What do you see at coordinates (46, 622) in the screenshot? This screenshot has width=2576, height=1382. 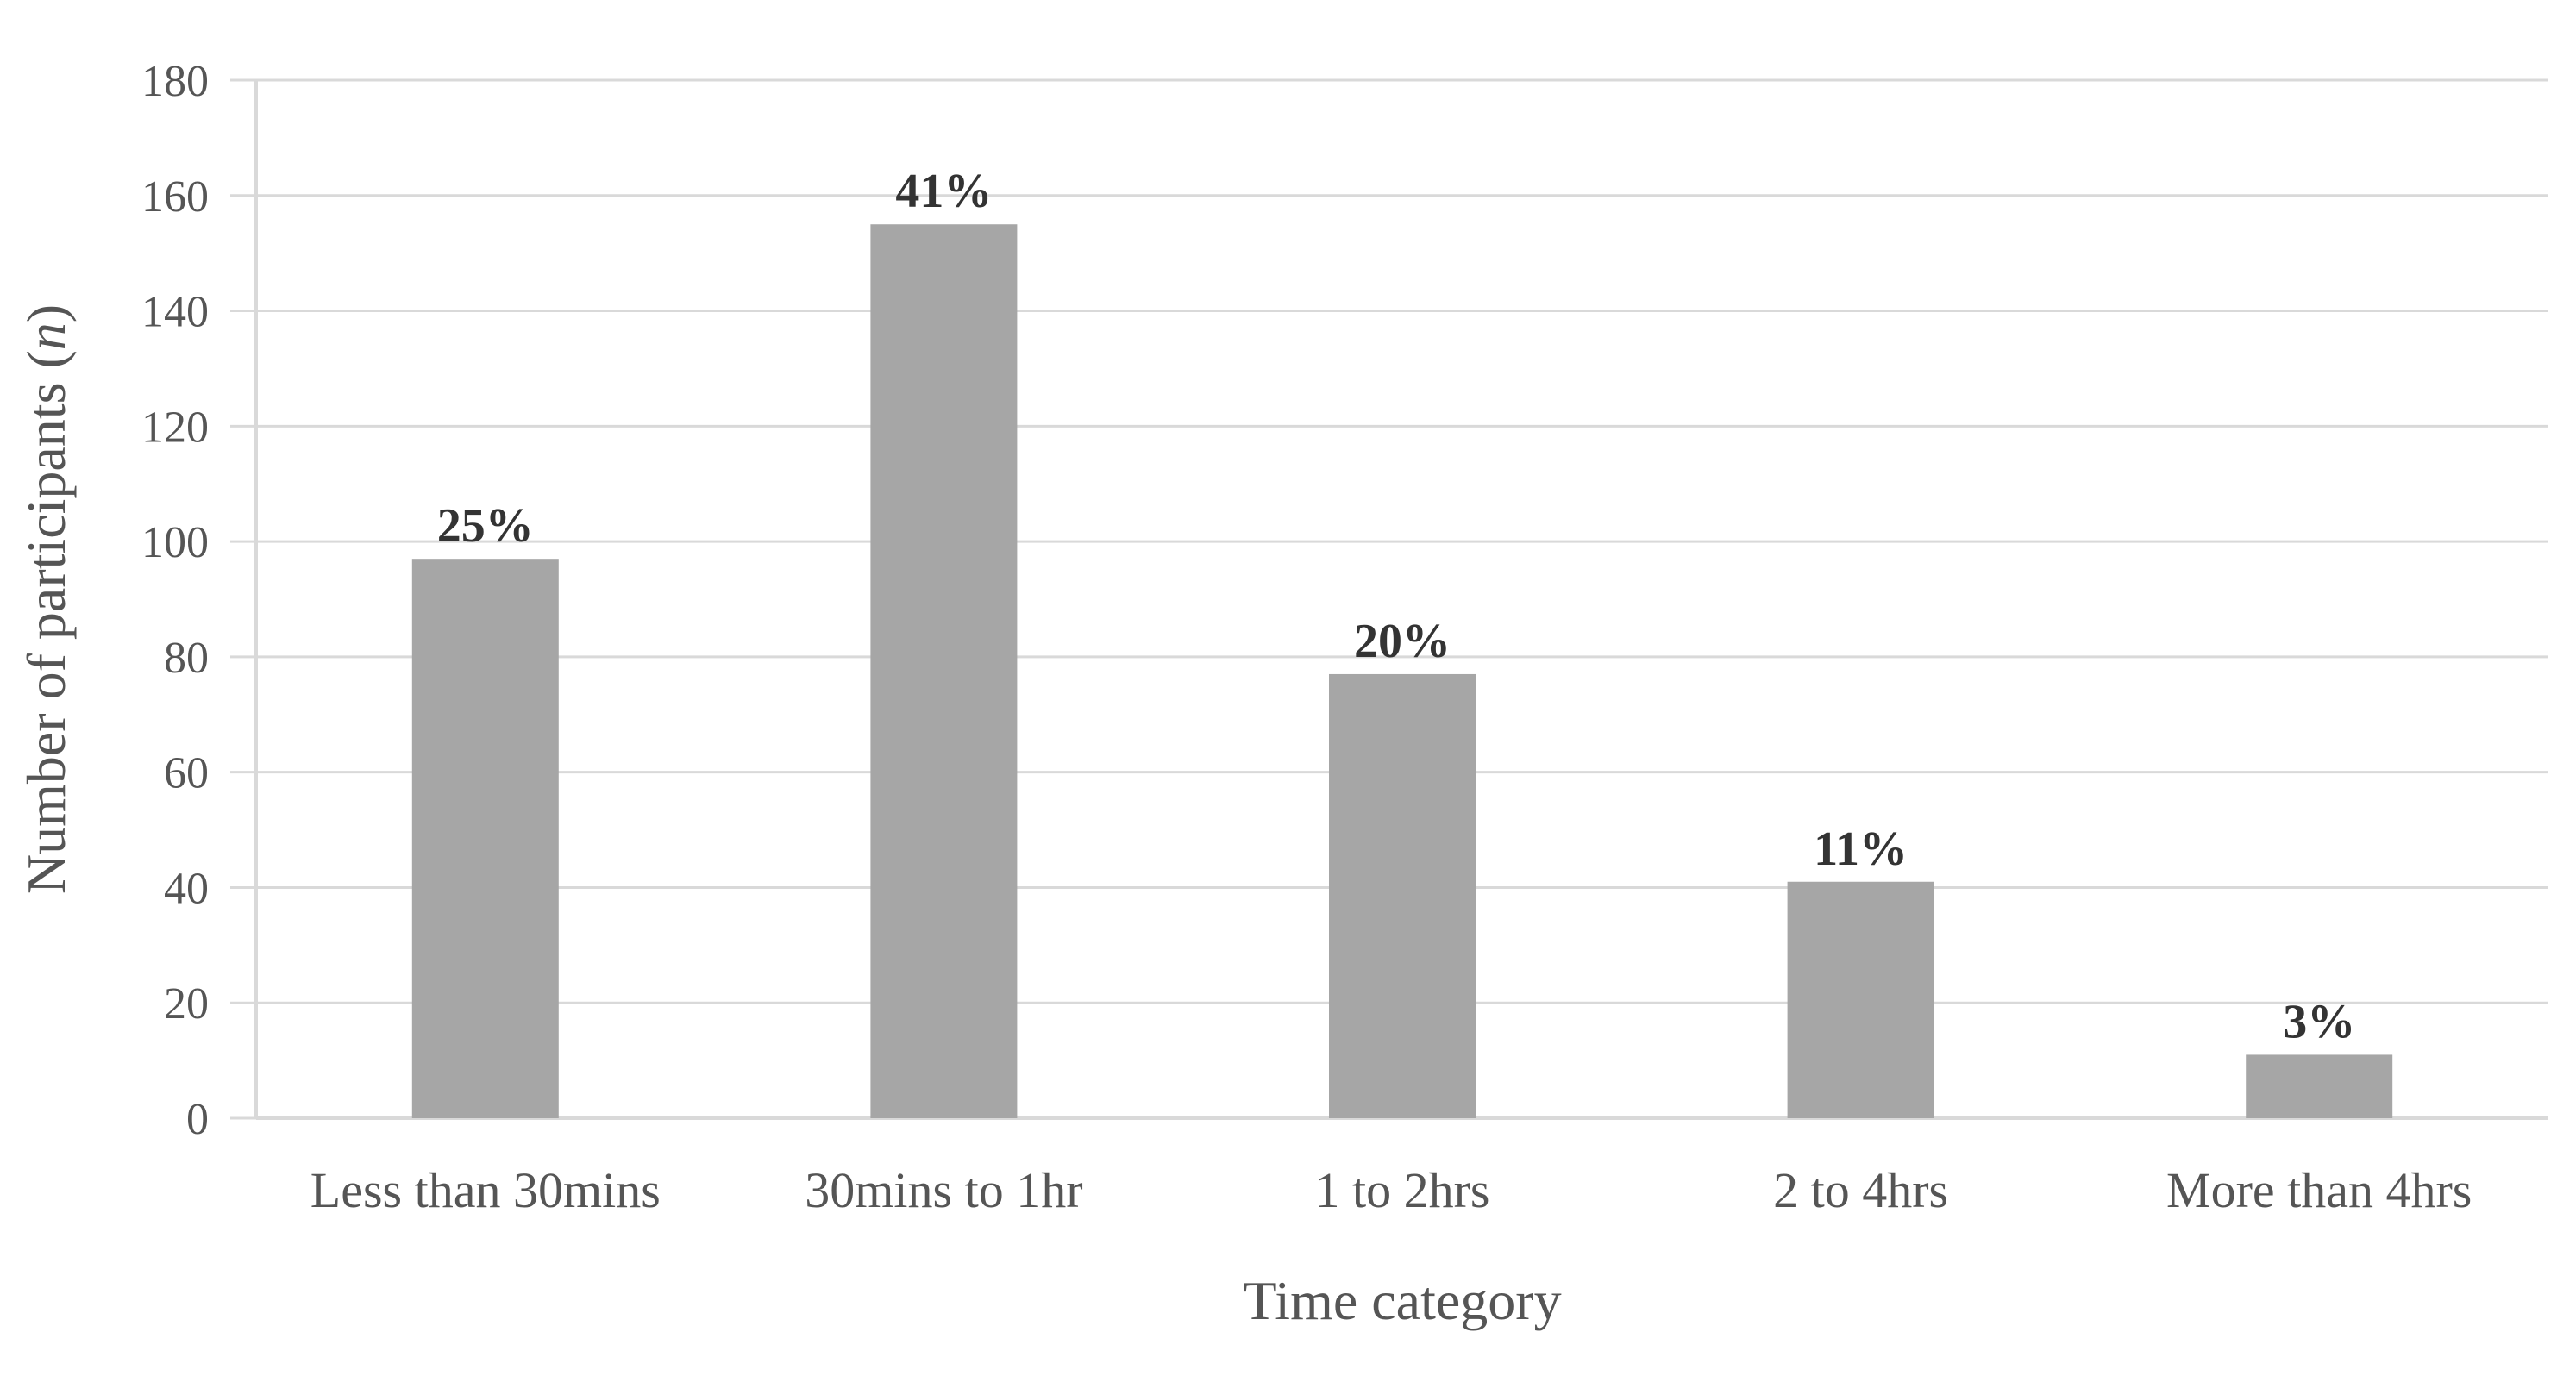 I see `y-axis-title-prefix: Number of participants (` at bounding box center [46, 622].